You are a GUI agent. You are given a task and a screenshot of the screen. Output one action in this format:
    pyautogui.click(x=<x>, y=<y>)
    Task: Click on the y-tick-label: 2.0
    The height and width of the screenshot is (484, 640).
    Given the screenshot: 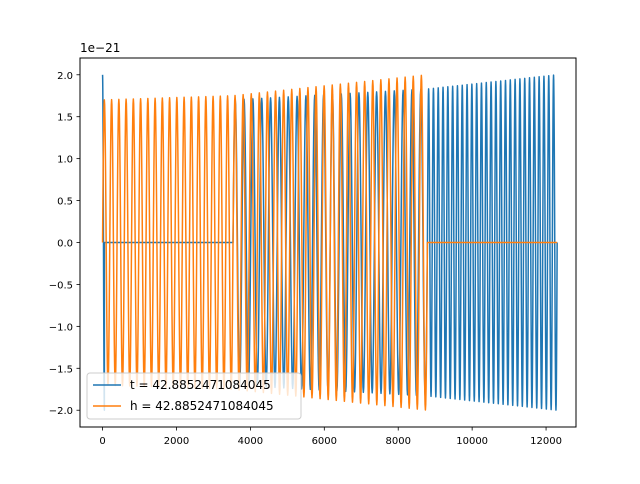 What is the action you would take?
    pyautogui.click(x=65, y=76)
    